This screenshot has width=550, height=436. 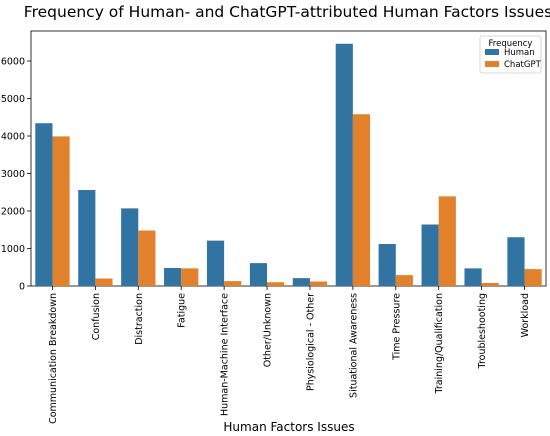 I want to click on y-tick-label: 6000, so click(x=13, y=61).